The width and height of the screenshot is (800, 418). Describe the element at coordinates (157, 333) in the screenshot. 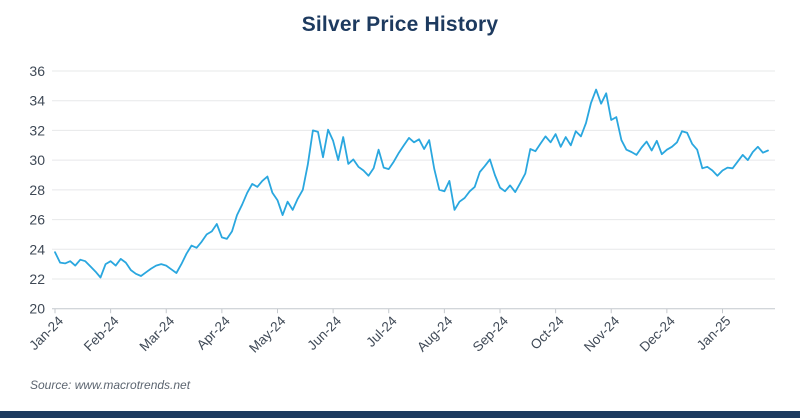

I see `x-axis-tick-label: Mar-24` at that location.